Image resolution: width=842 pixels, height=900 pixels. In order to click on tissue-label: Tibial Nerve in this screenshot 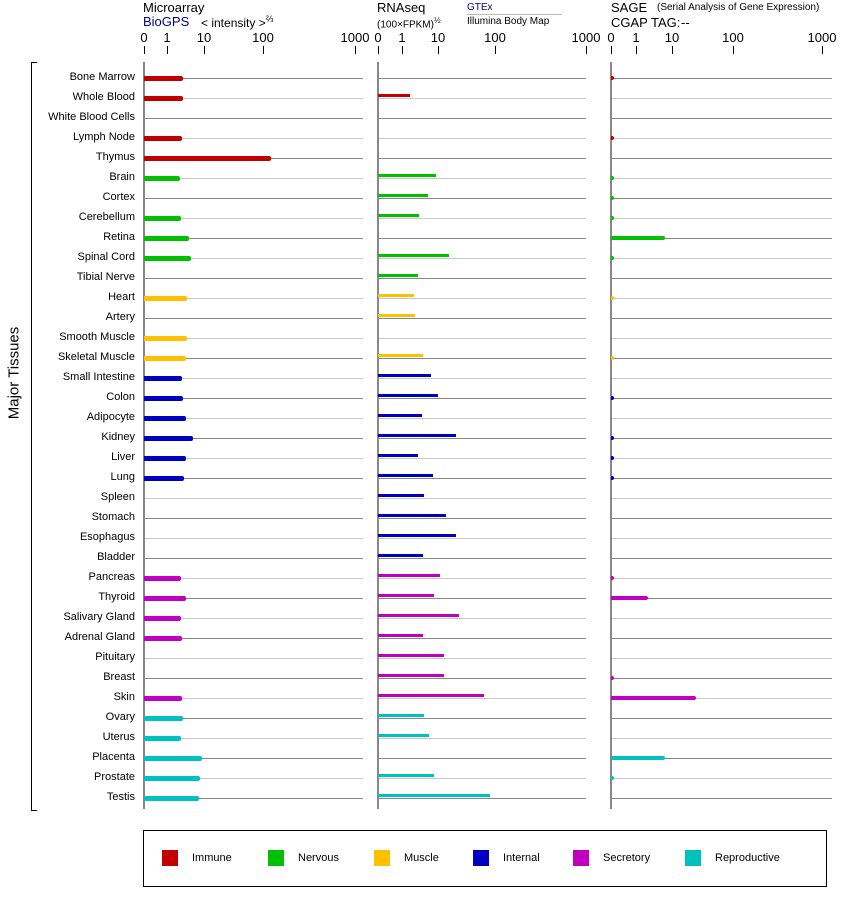, I will do `click(105, 277)`.